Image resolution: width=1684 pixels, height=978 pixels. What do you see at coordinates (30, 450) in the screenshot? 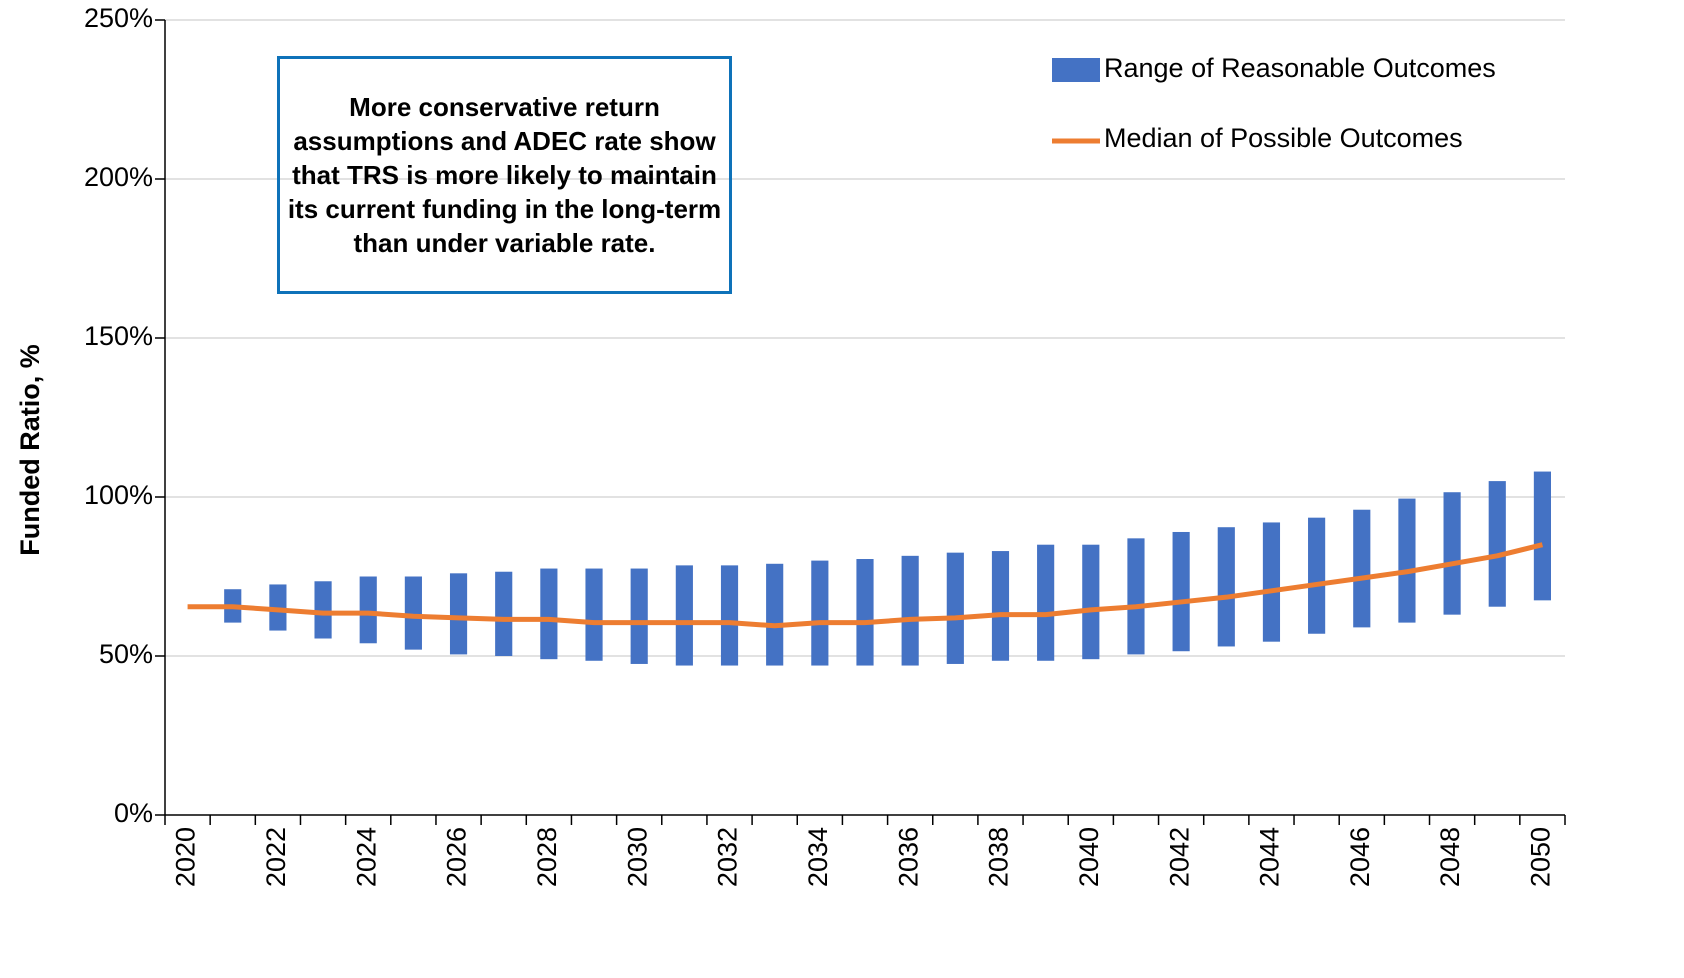
I see `y-axis-label: Funded Ratio, %` at bounding box center [30, 450].